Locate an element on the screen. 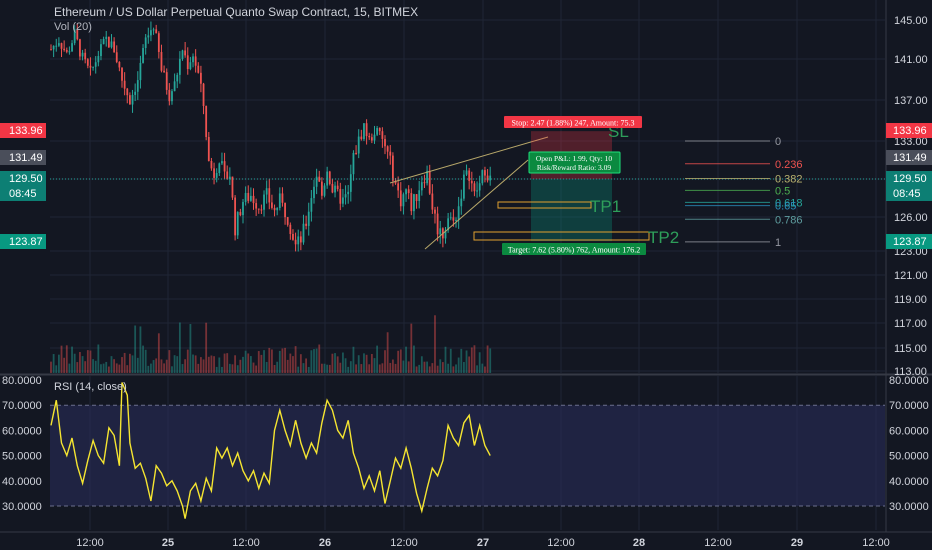 Image resolution: width=932 pixels, height=550 pixels. price-tick-label: 145.00 is located at coordinates (911, 21).